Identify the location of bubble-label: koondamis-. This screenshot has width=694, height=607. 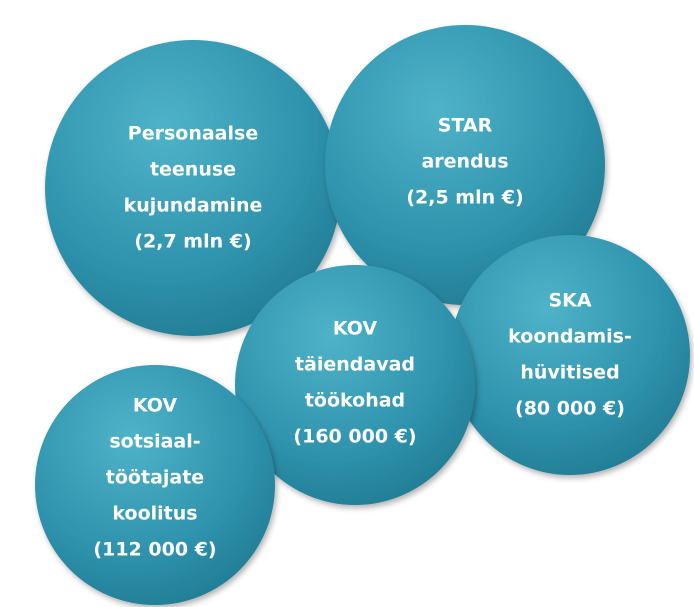
(570, 337).